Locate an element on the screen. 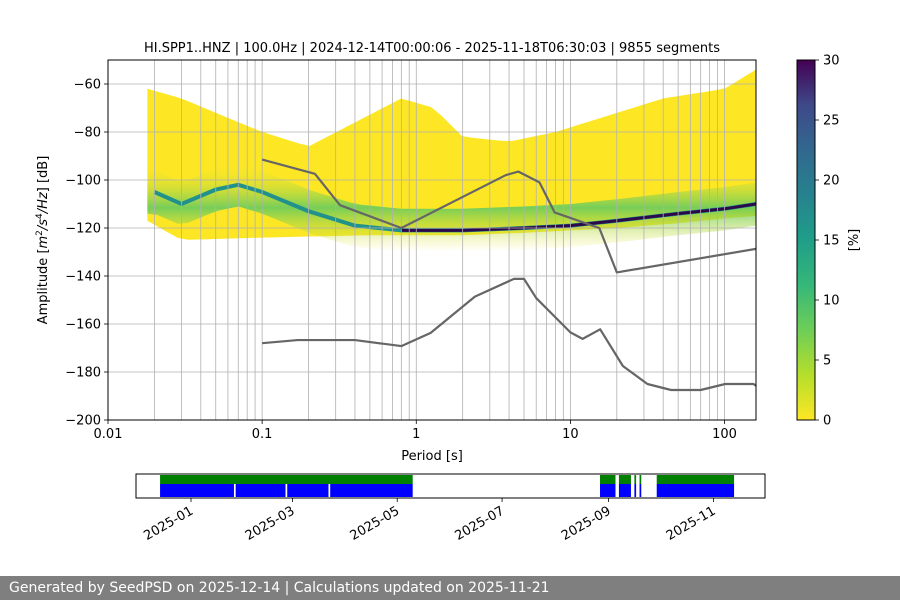 This screenshot has height=600, width=900. low-noise-model-line is located at coordinates (509, 334).